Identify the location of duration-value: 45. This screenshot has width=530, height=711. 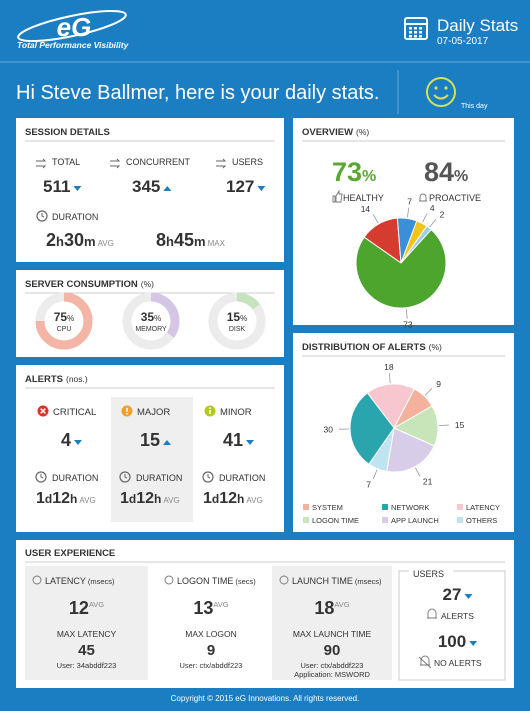
(184, 240).